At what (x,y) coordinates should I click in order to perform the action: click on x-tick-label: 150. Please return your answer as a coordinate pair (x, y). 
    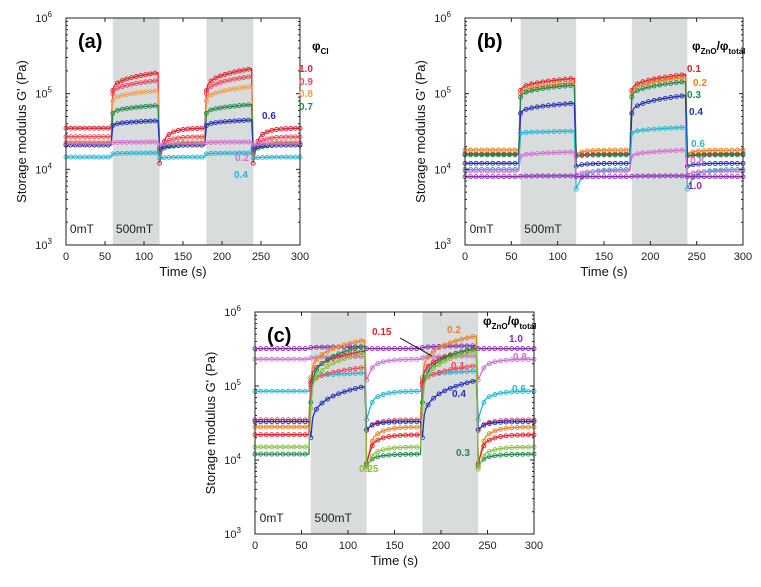
    Looking at the image, I should click on (394, 546).